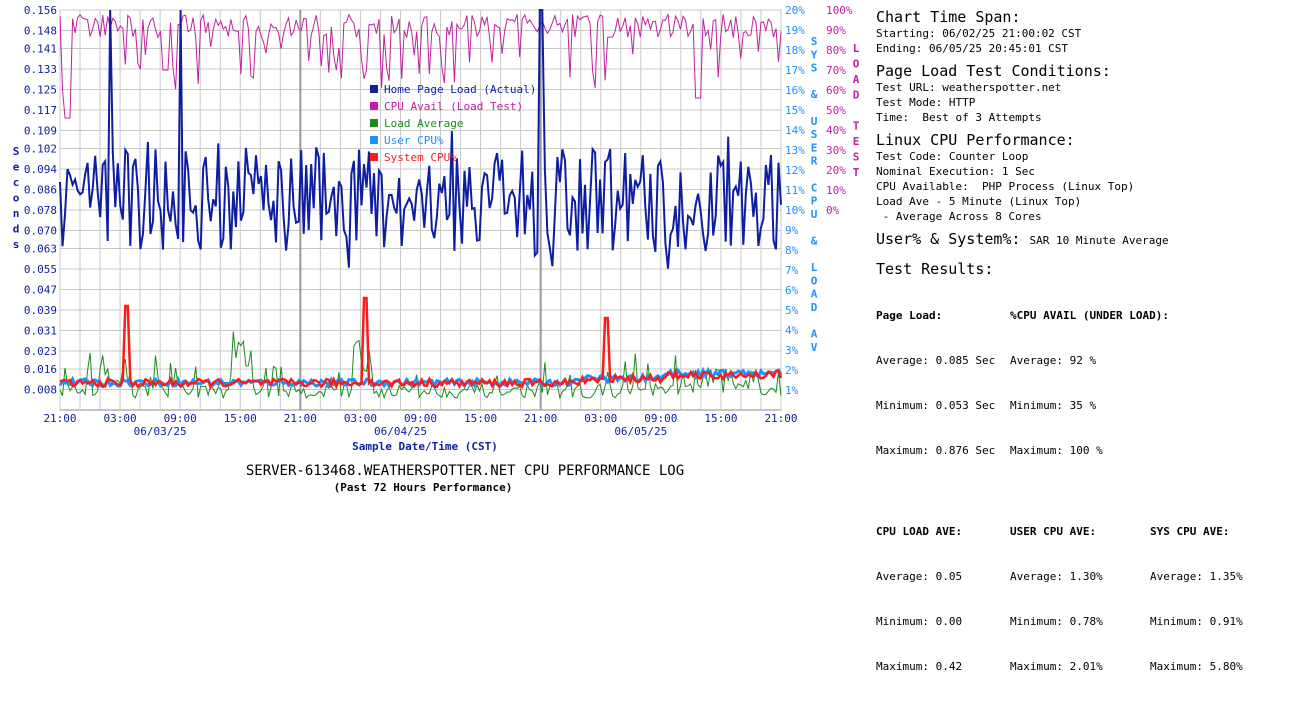  I want to click on y-right-outer-tick-label: 50%, so click(836, 110).